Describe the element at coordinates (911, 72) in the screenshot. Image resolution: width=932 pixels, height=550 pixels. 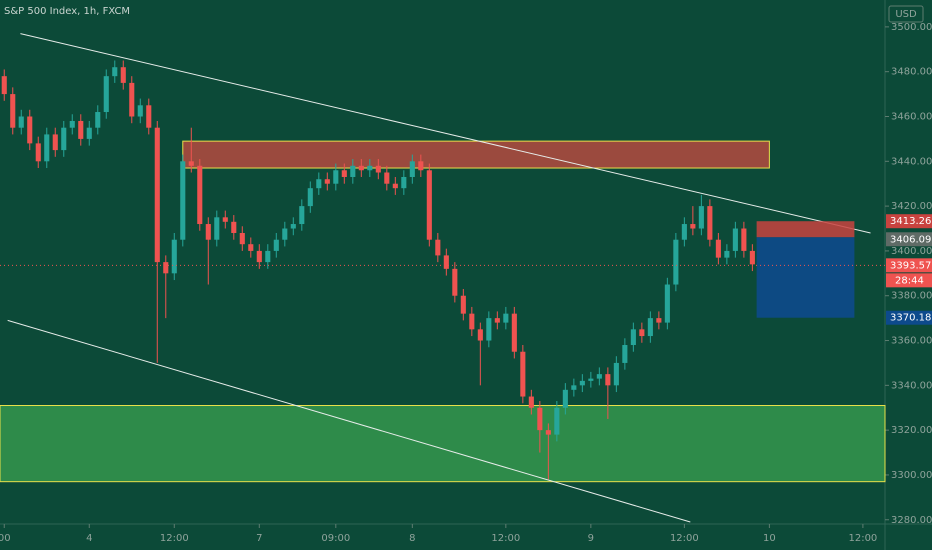
I see `y-tick-label: 3480.00` at that location.